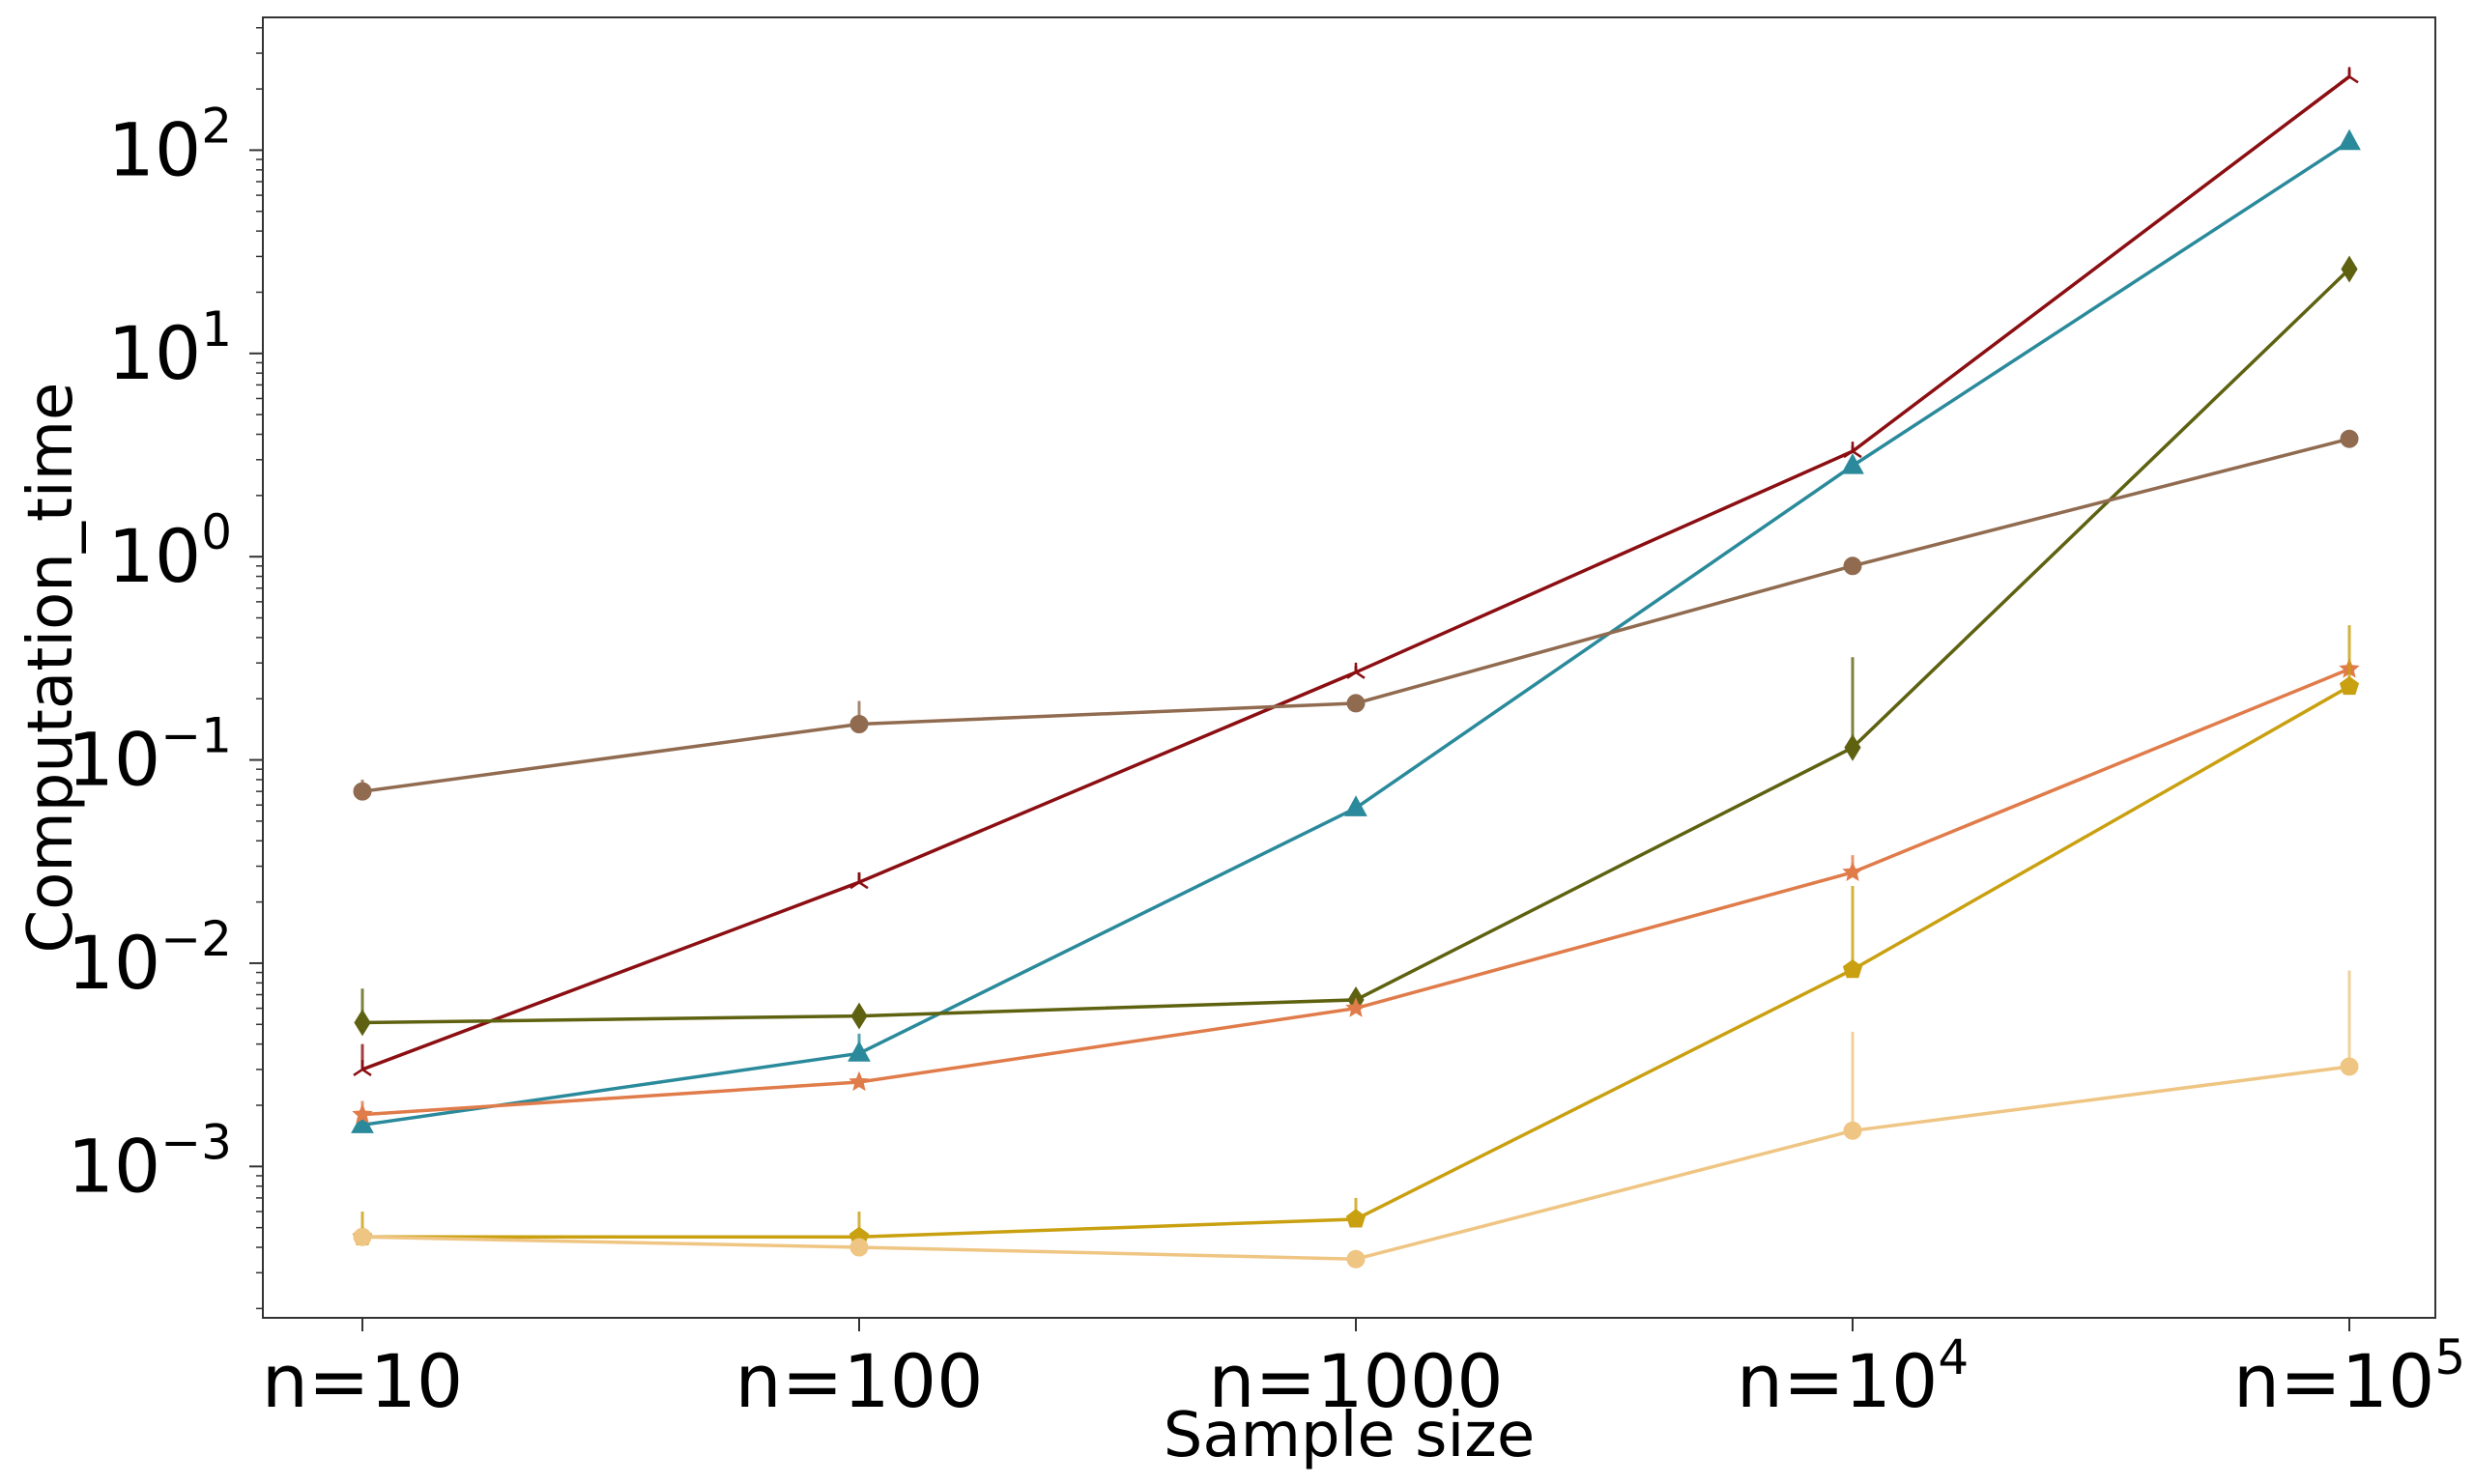 This screenshot has height=1484, width=2474. What do you see at coordinates (170, 145) in the screenshot?
I see `y-tick-label: 10²` at bounding box center [170, 145].